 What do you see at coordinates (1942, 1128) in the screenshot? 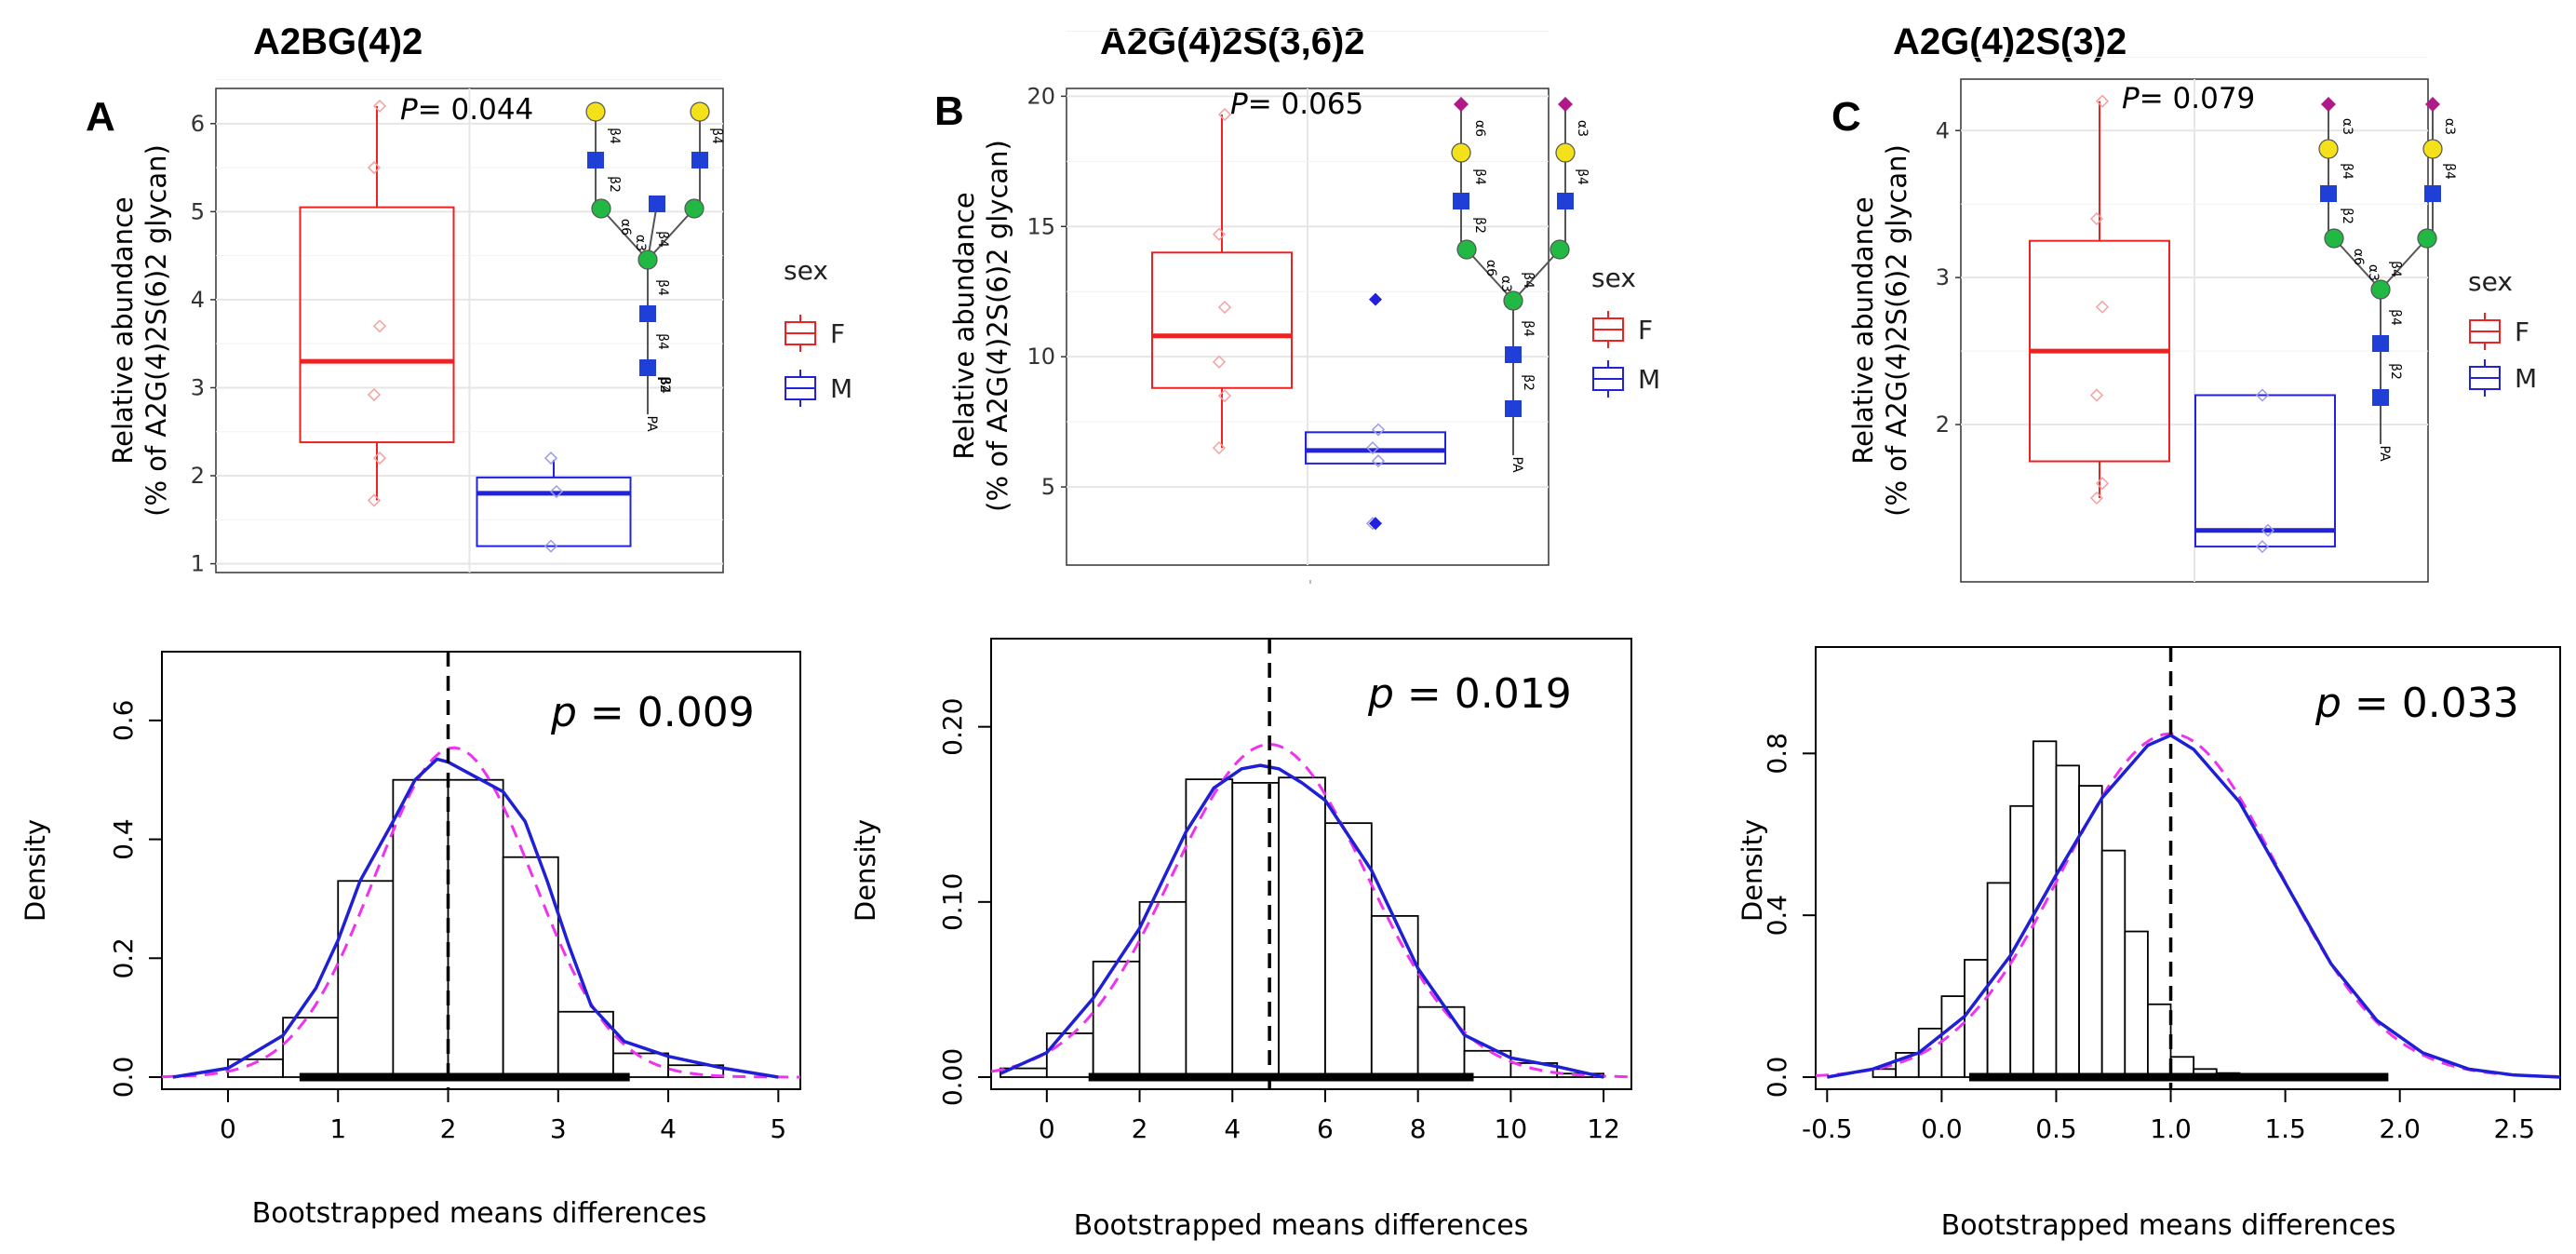
I see `x-tick-label: 0.0` at bounding box center [1942, 1128].